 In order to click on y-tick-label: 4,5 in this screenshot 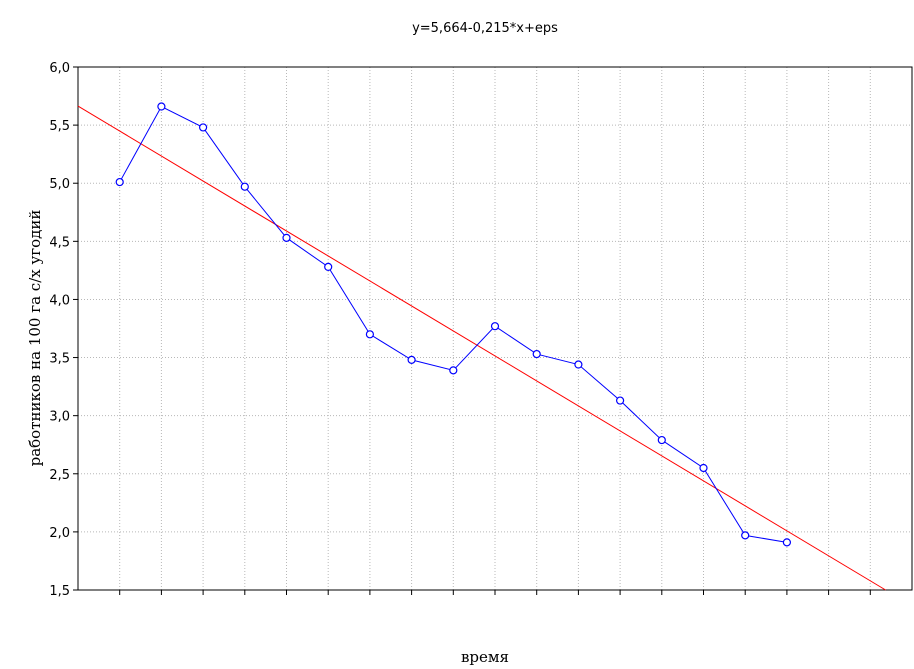, I will do `click(59, 242)`.